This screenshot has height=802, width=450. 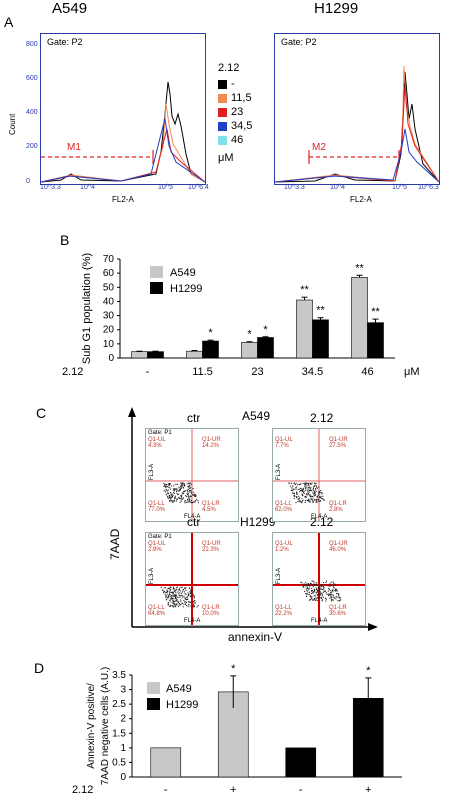 What do you see at coordinates (109, 301) in the screenshot?
I see `y-tick-label: 40` at bounding box center [109, 301].